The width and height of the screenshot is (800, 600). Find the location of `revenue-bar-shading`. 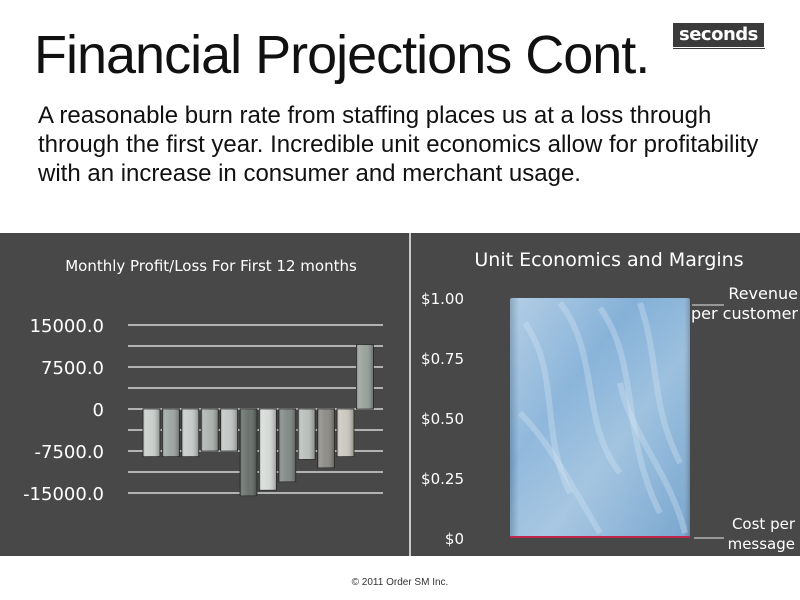

revenue-bar-shading is located at coordinates (600, 418).